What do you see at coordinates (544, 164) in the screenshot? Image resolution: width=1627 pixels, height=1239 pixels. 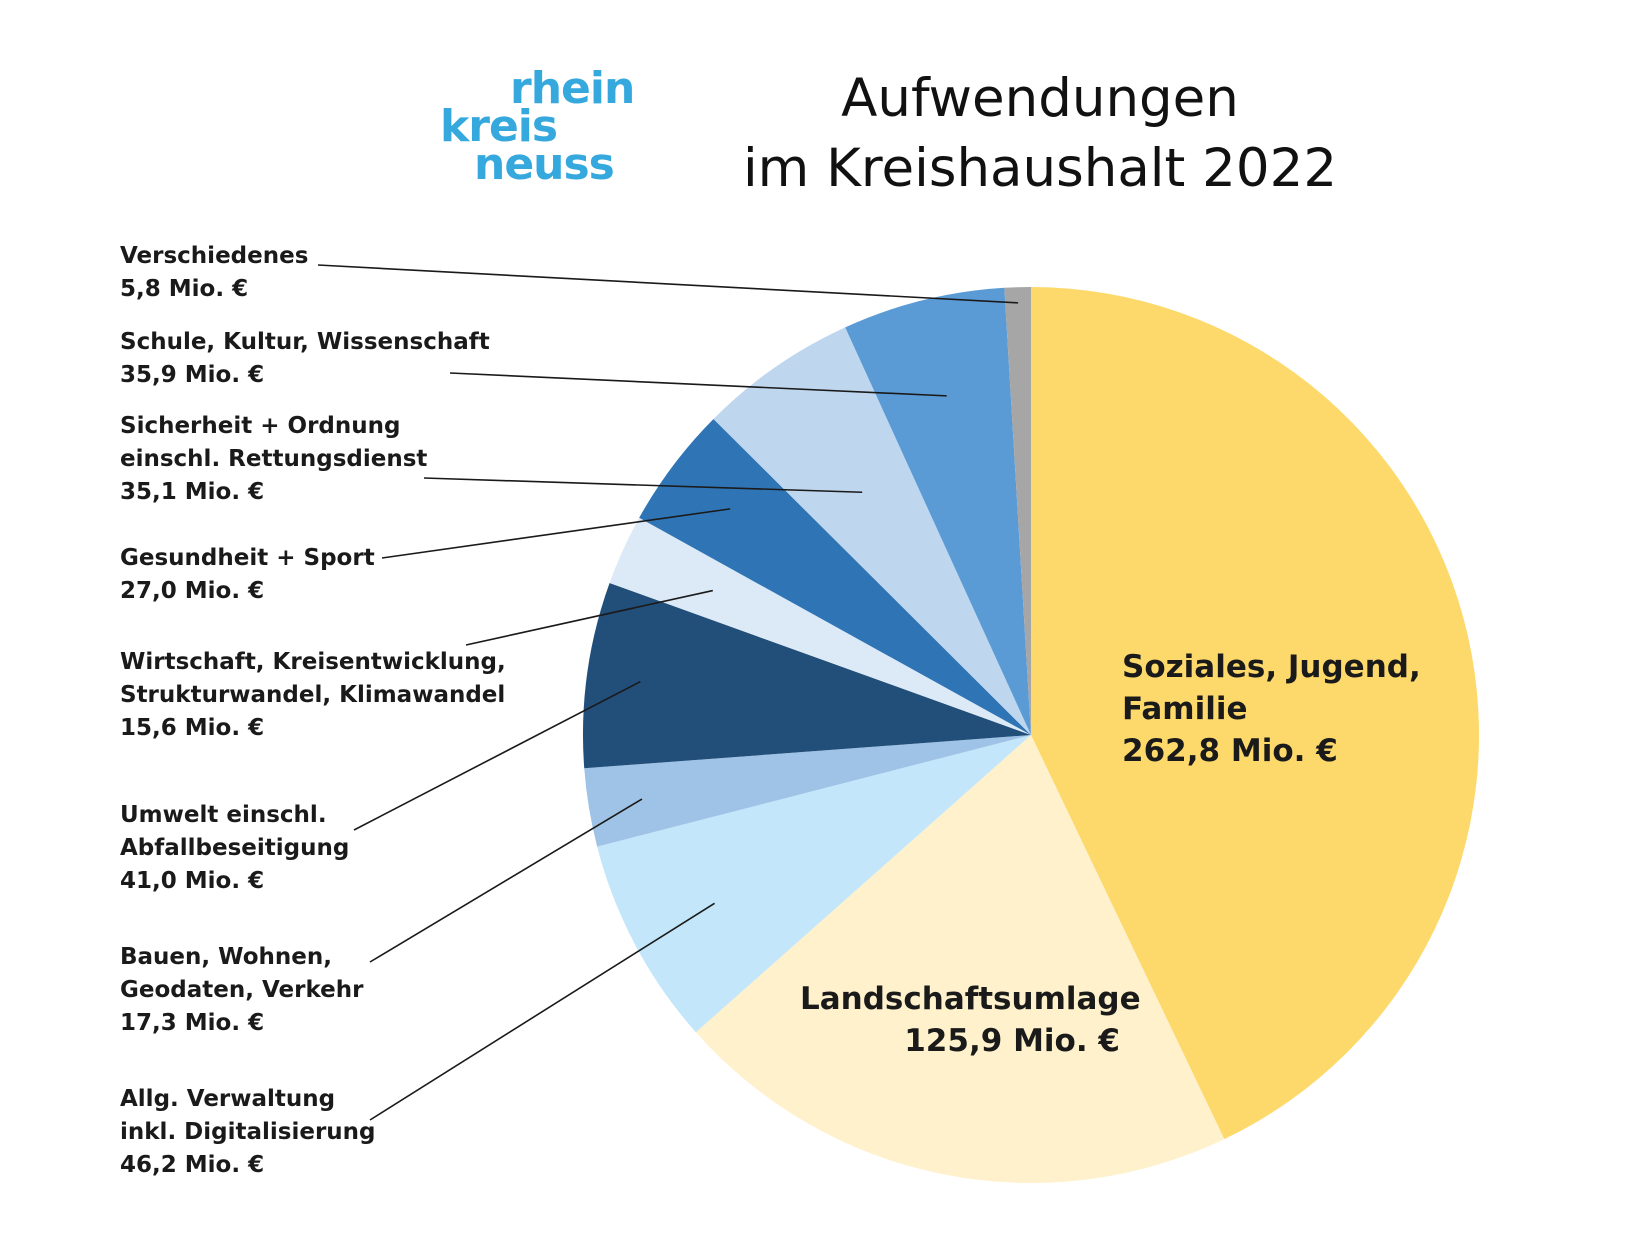 I see `logo-line-neuss: neuss` at bounding box center [544, 164].